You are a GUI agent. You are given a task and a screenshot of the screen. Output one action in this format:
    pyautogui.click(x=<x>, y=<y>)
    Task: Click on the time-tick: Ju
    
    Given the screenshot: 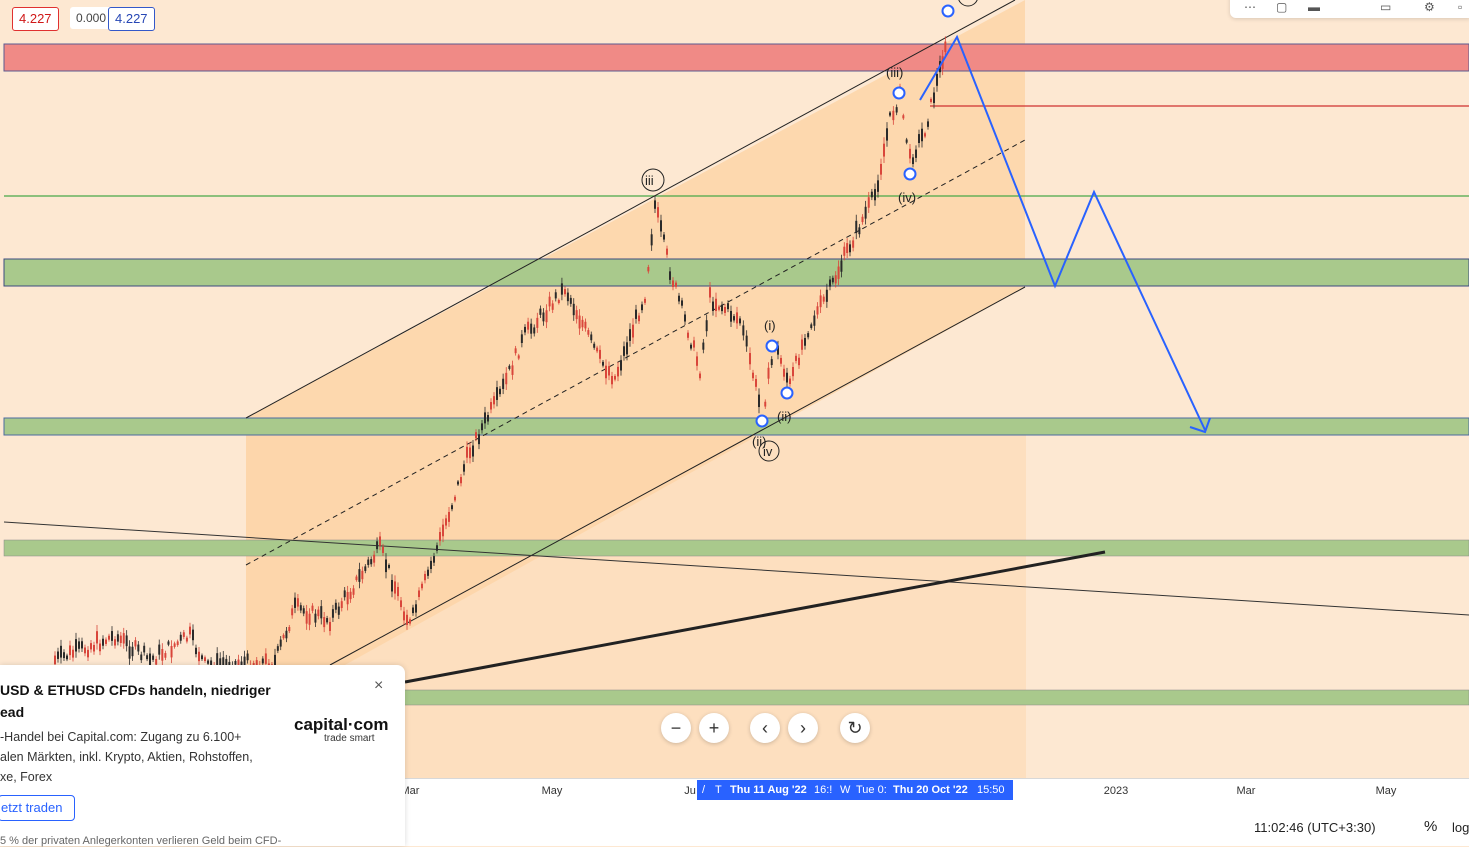 What is the action you would take?
    pyautogui.click(x=690, y=791)
    